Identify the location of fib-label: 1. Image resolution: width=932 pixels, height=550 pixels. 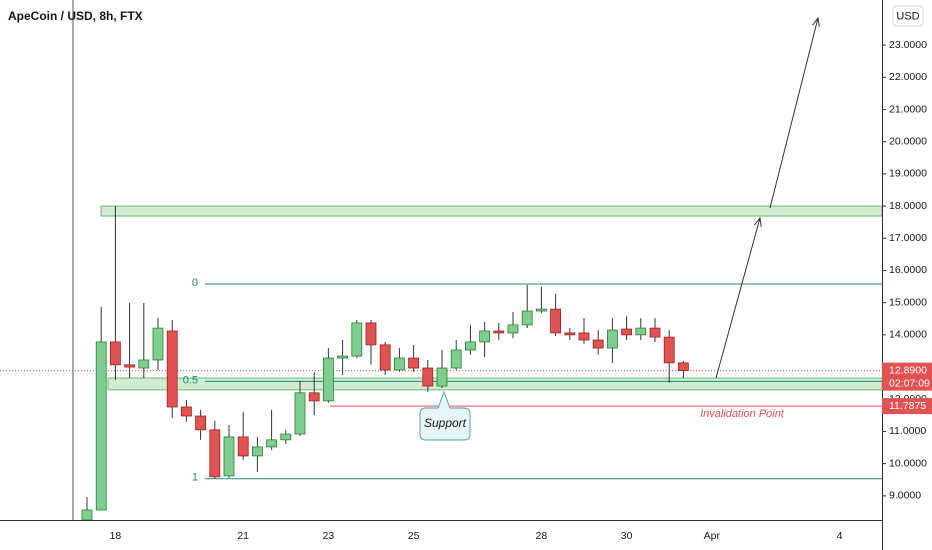
(195, 478).